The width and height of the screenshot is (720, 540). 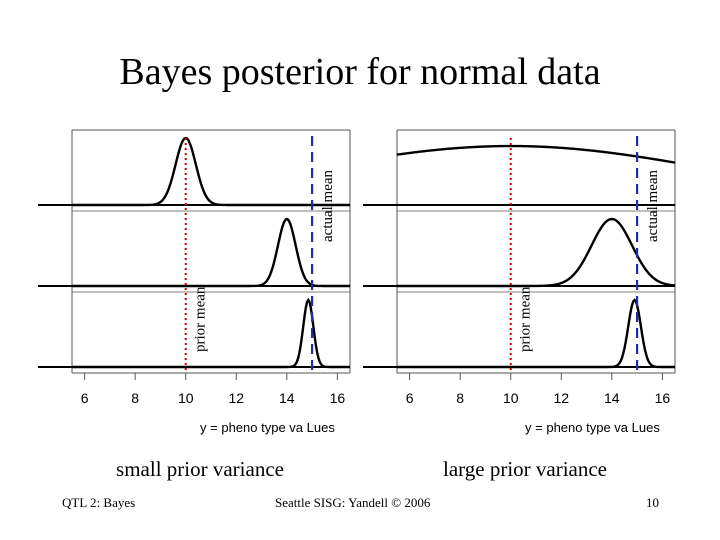 I want to click on footer-course: QTL 2: Bayes, so click(x=99, y=502).